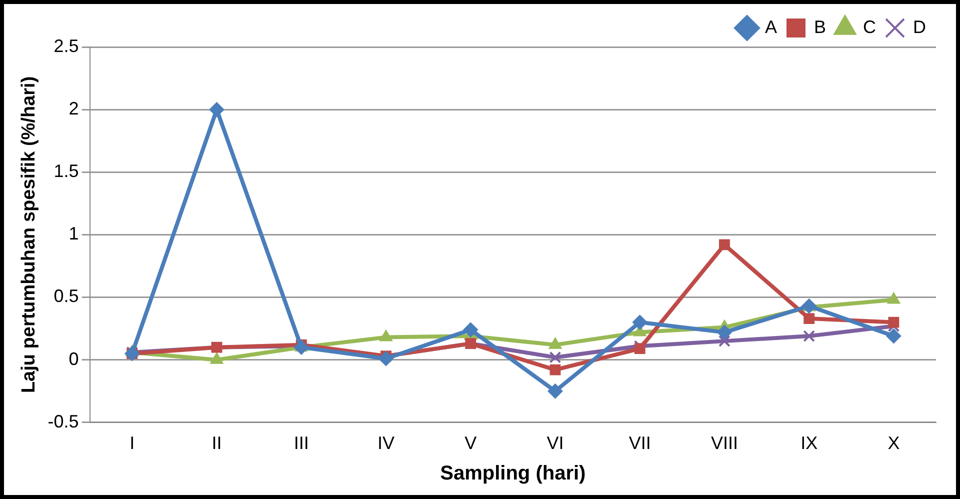  Describe the element at coordinates (385, 443) in the screenshot. I see `x-tick-label: IV` at that location.